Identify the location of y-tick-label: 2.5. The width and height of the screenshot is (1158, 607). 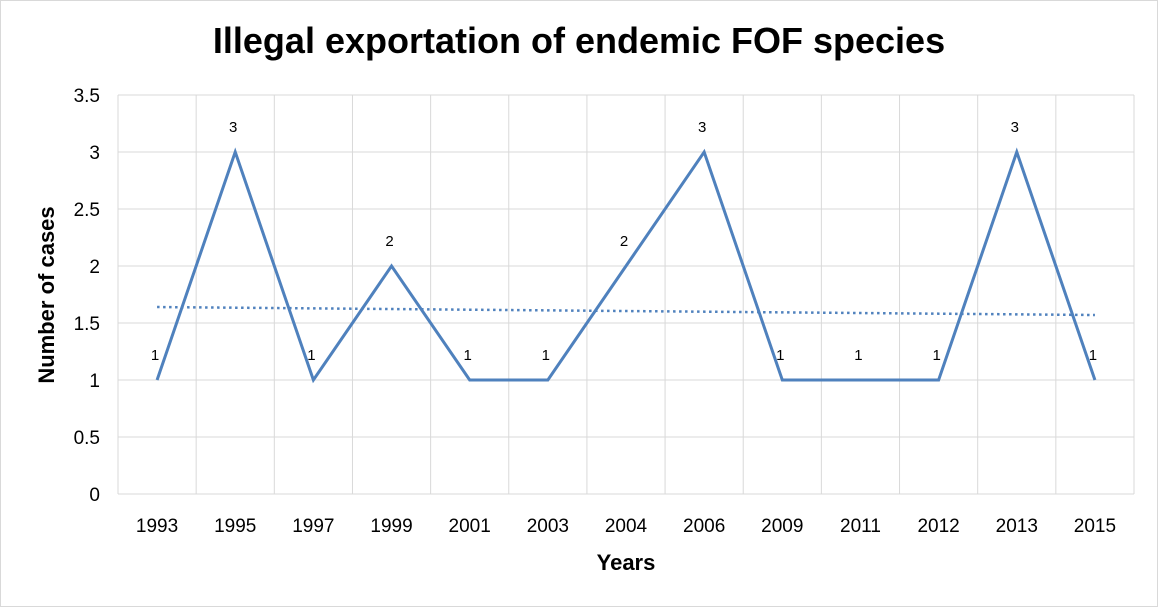
(87, 210).